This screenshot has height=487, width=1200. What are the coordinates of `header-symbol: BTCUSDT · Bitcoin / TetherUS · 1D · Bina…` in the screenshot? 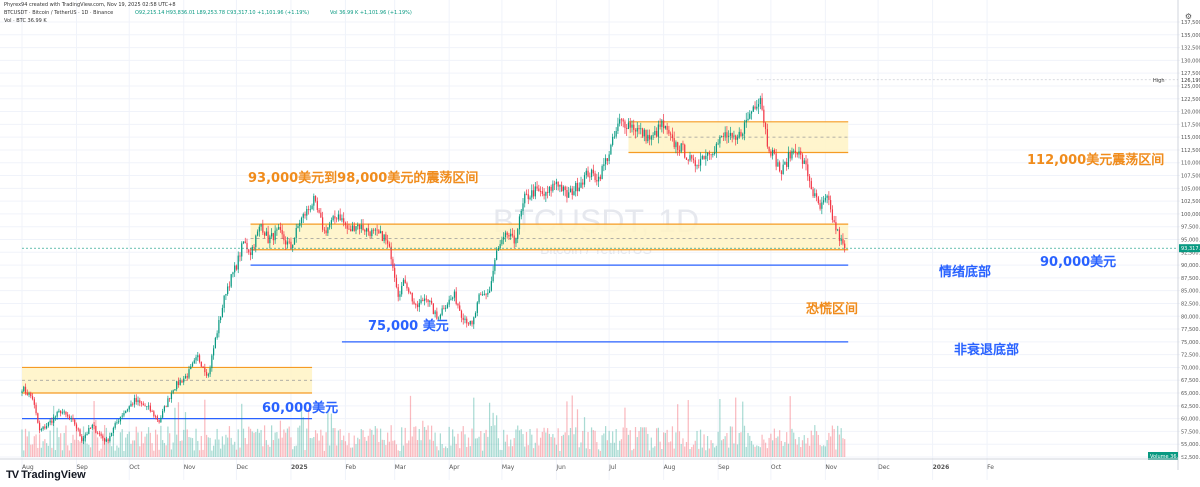 It's located at (59, 13).